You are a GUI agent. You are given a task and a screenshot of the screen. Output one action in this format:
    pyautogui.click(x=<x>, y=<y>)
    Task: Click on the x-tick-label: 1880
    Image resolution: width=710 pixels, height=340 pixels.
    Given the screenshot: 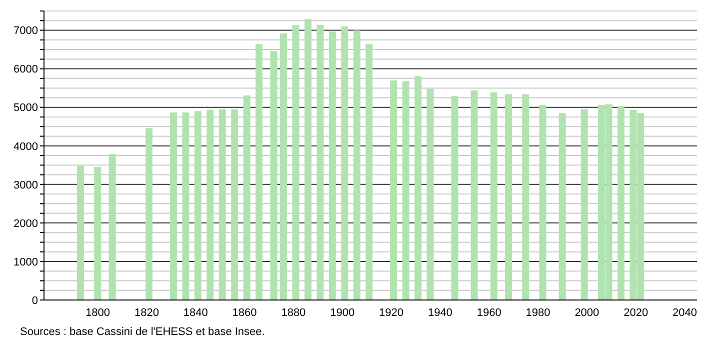 What is the action you would take?
    pyautogui.click(x=293, y=312)
    